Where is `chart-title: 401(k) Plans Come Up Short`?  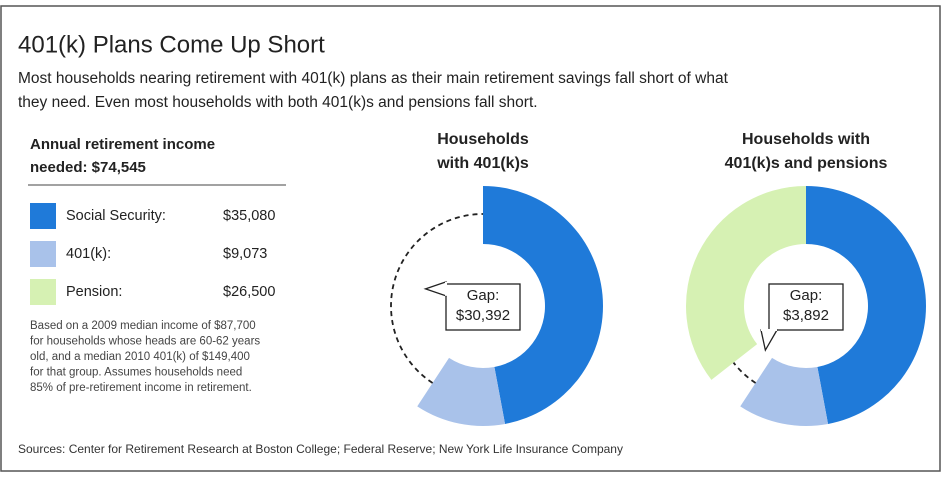
chart-title: 401(k) Plans Come Up Short is located at coordinates (171, 44).